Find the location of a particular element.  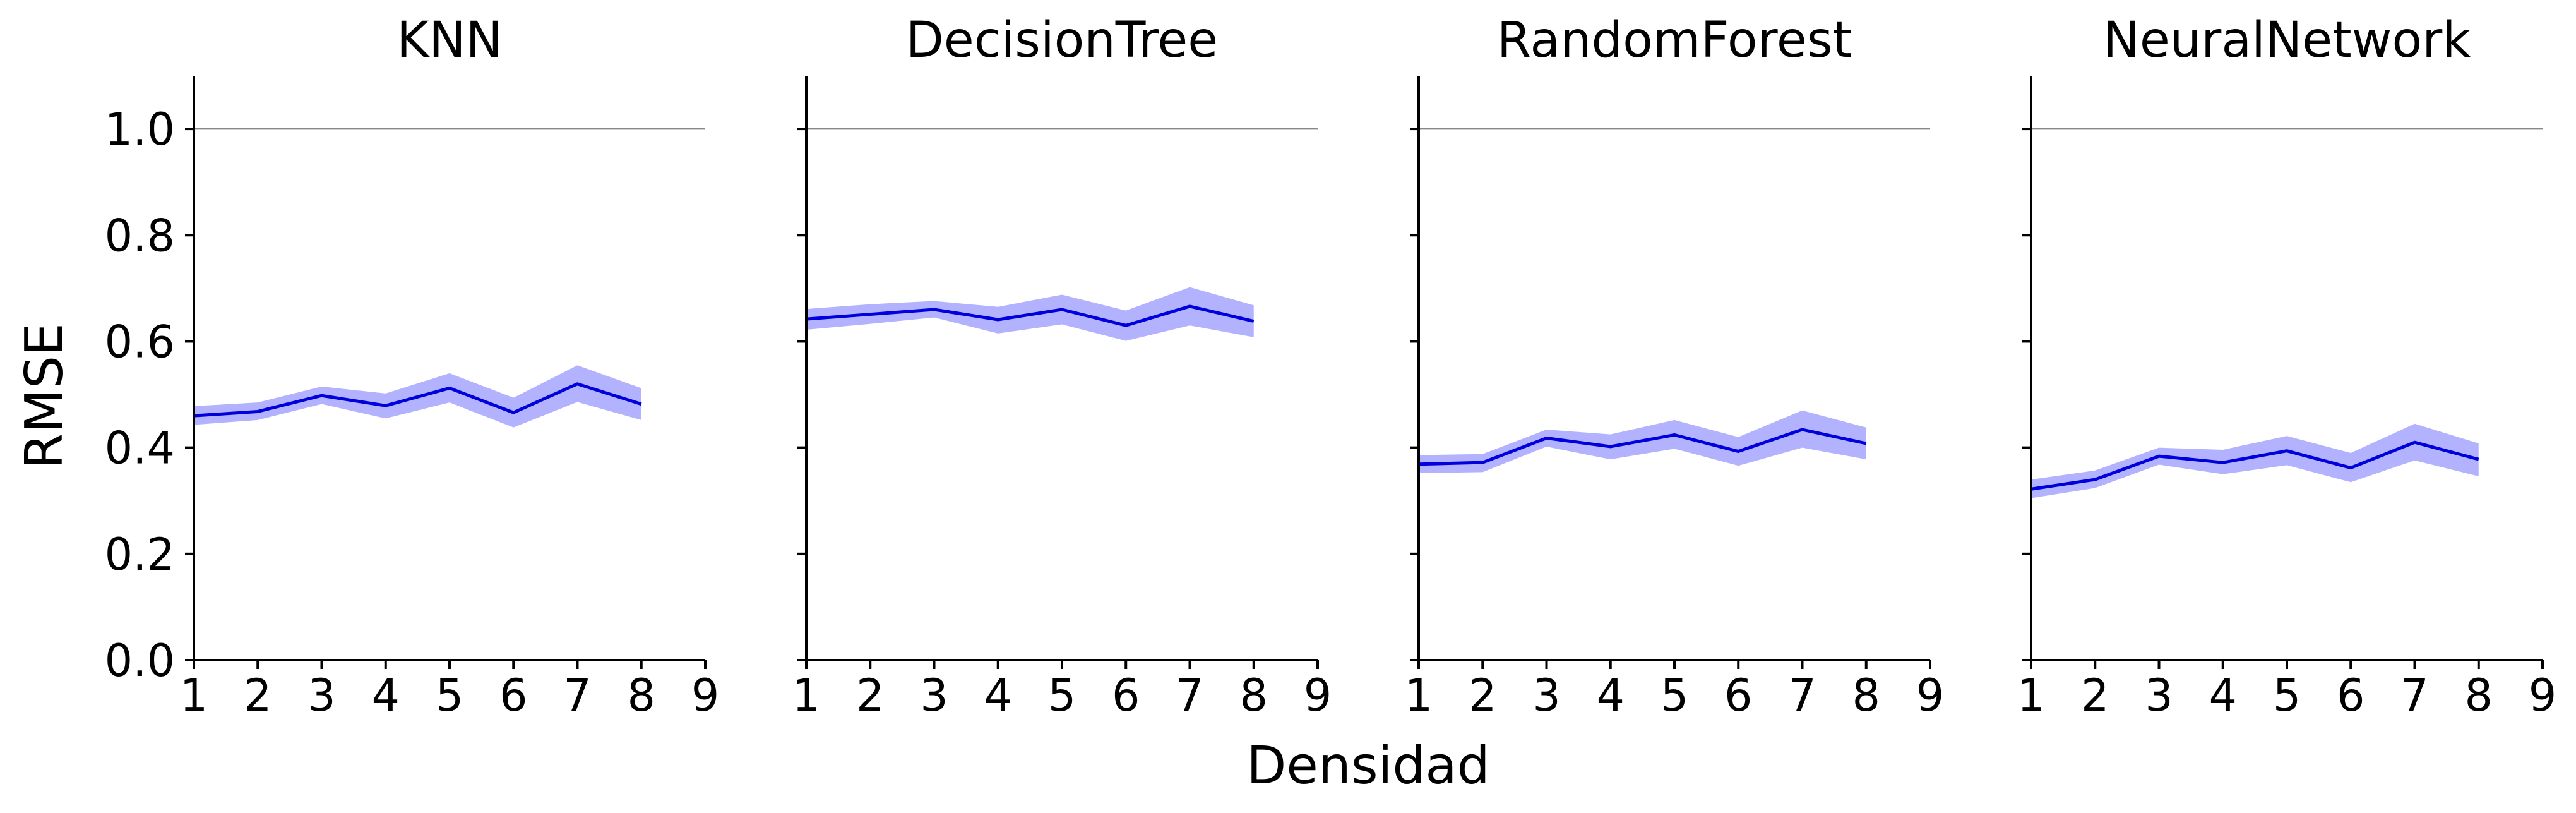

y-tick-label: 0.4 is located at coordinates (140, 449).